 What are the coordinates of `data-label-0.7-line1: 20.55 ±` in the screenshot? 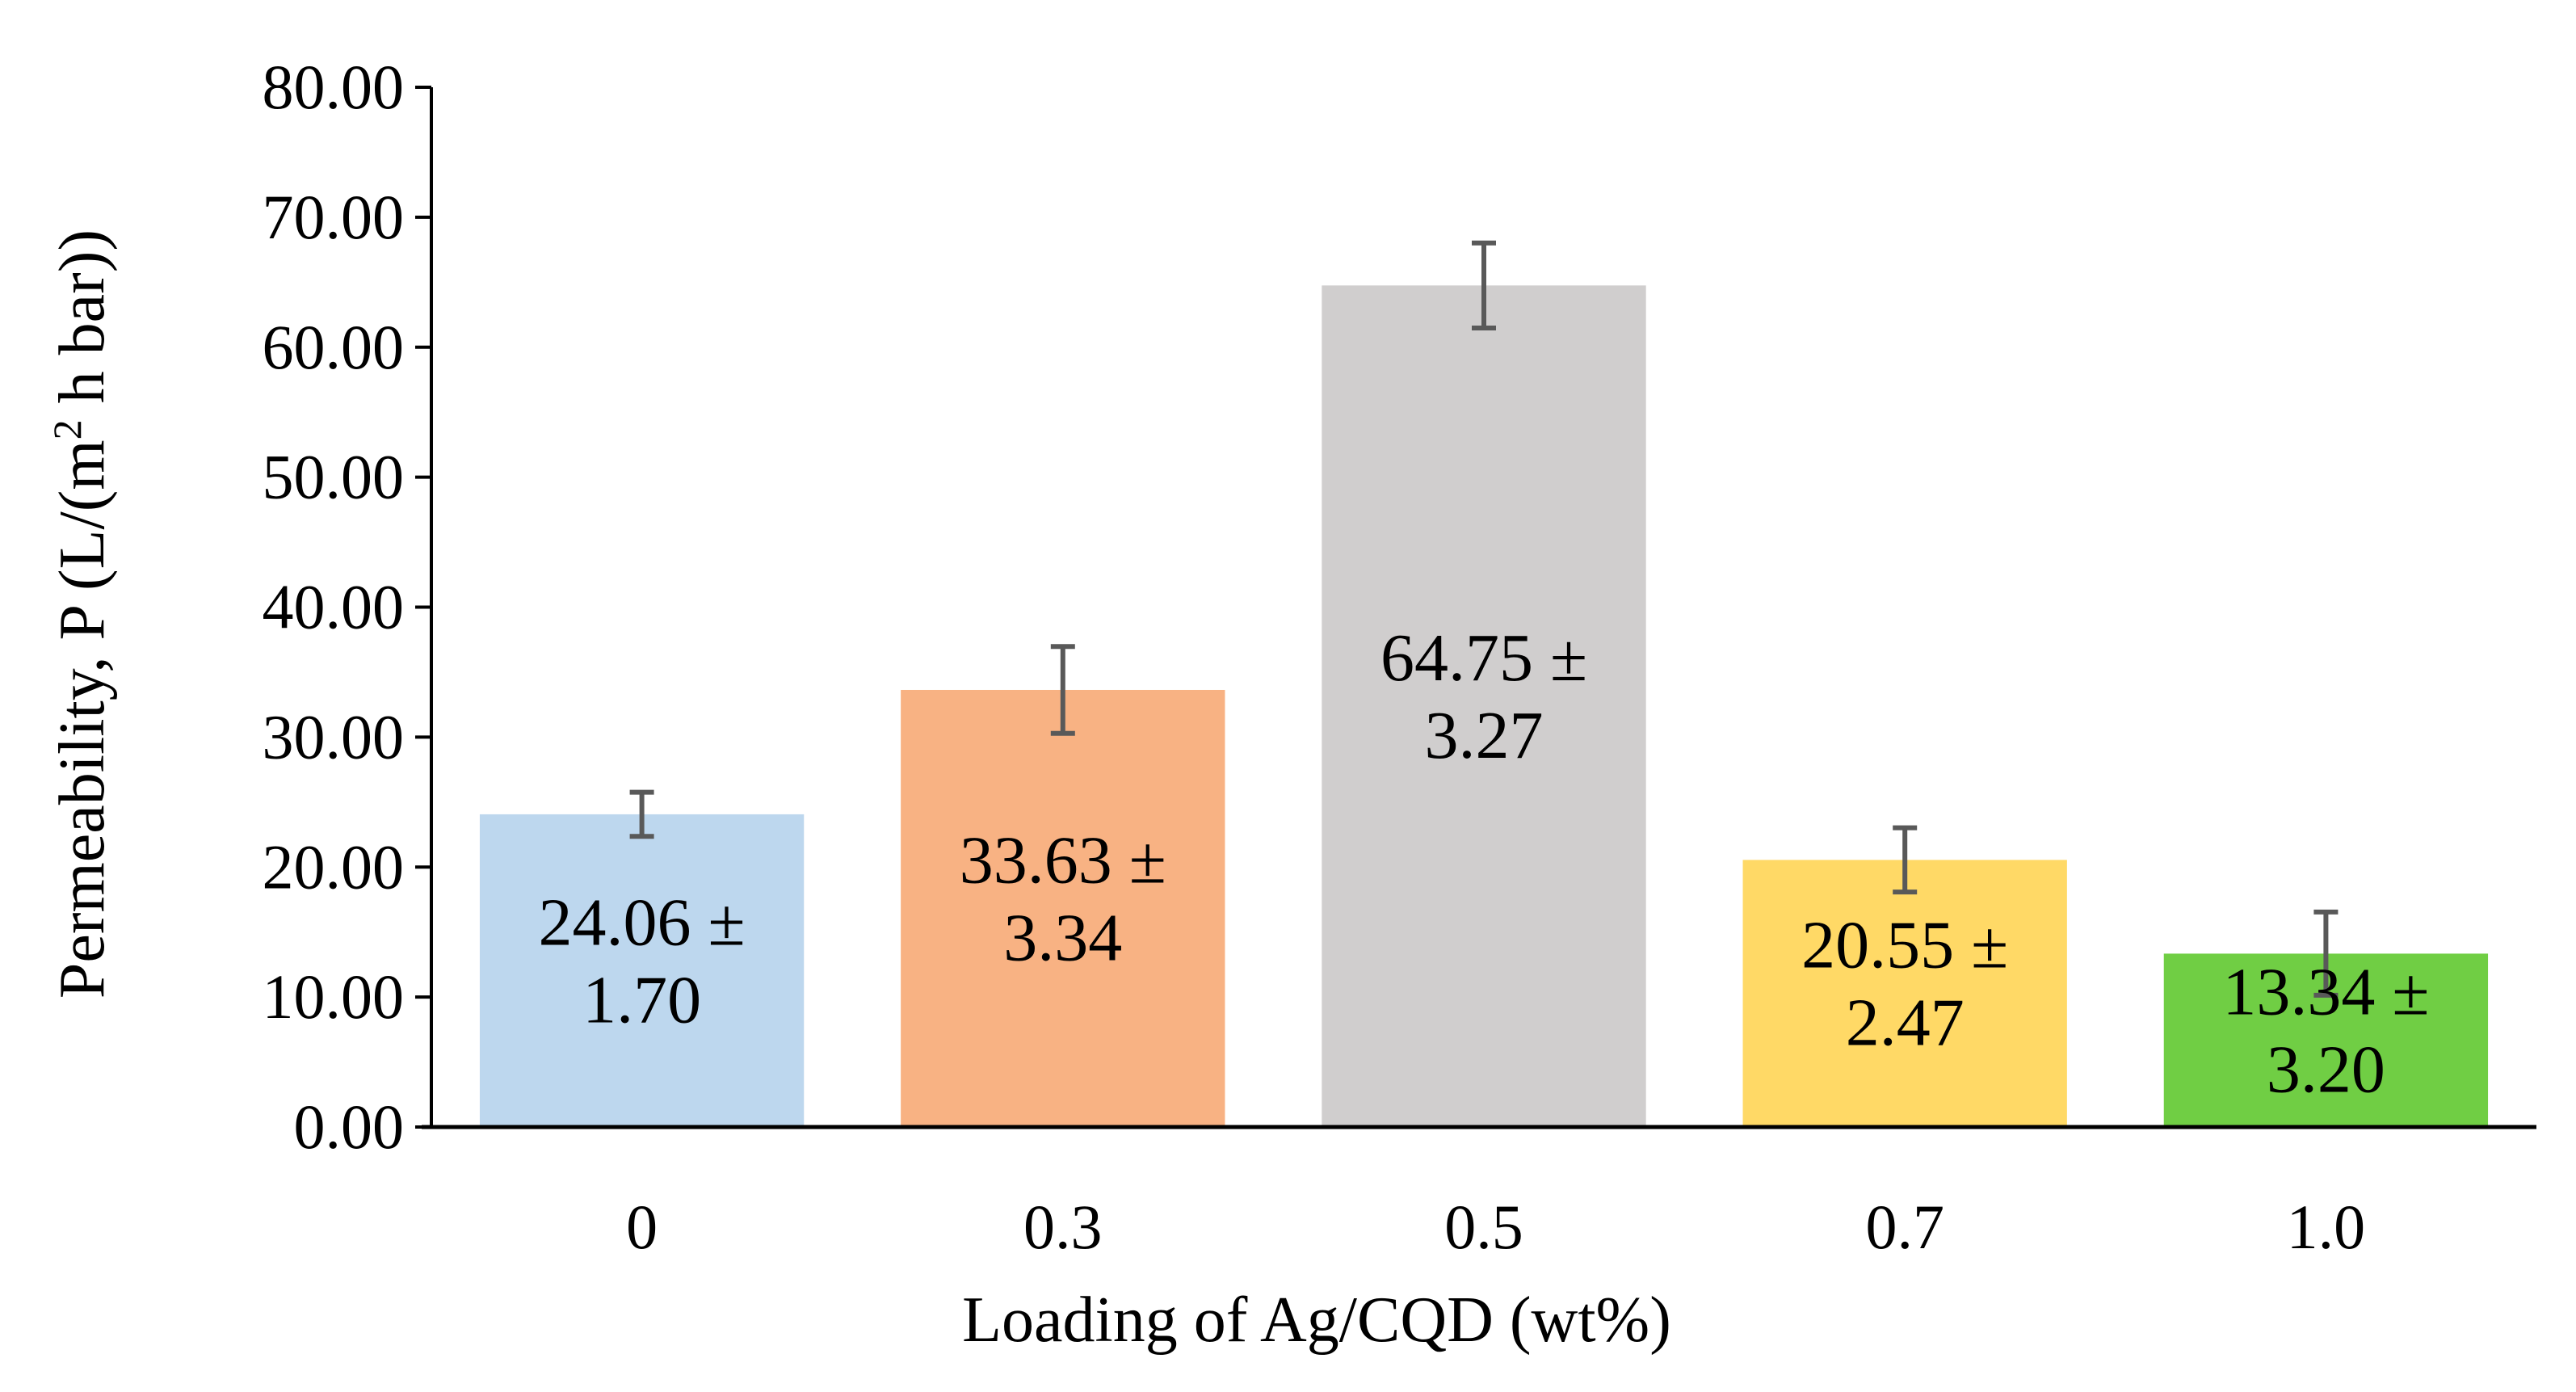 It's located at (1904, 945).